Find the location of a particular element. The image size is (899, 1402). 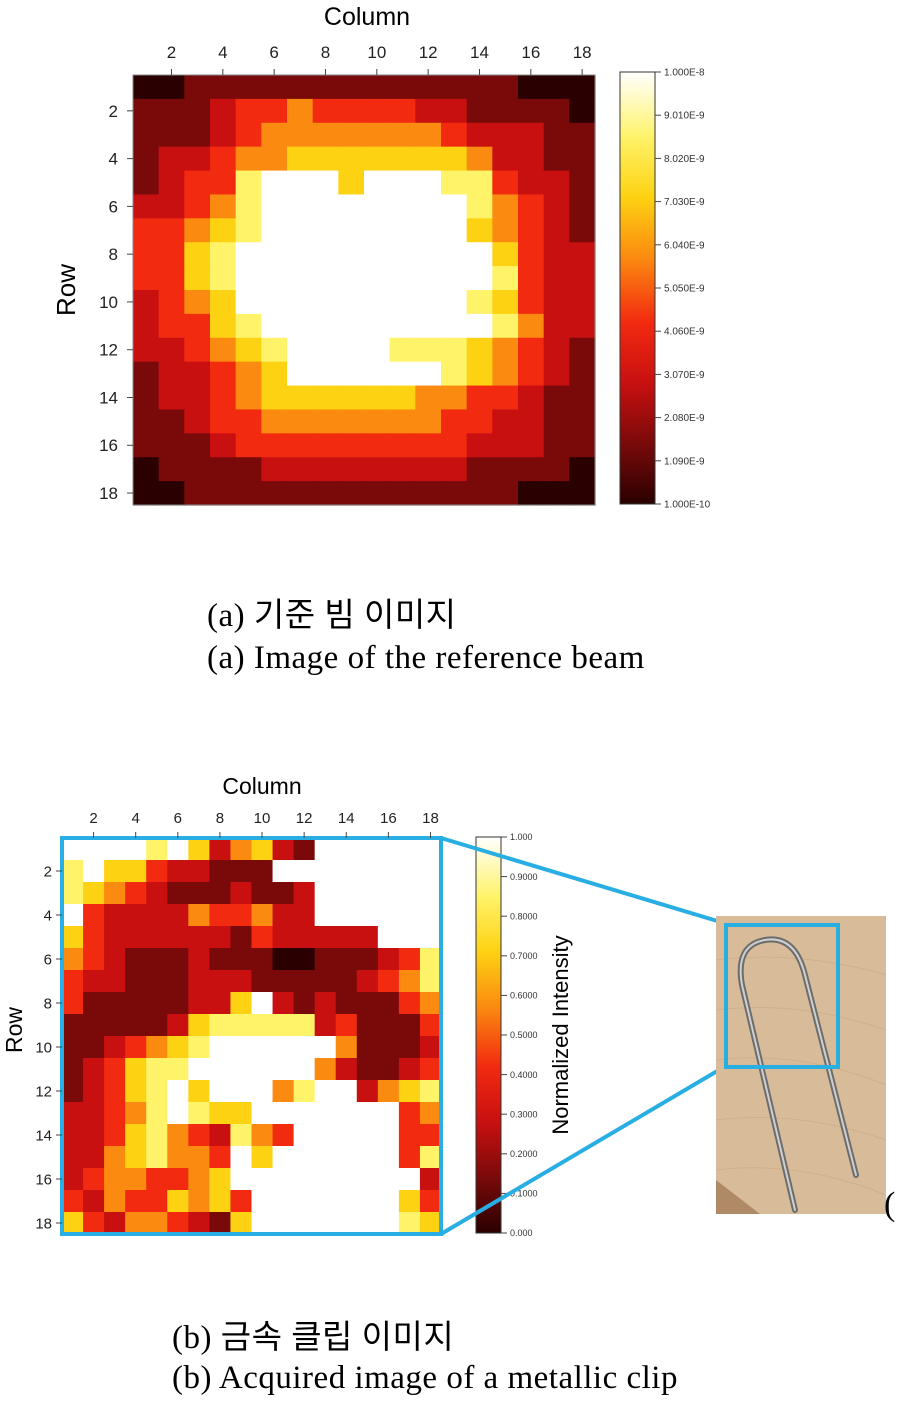

heatmap-b-cells is located at coordinates (252, 1036).